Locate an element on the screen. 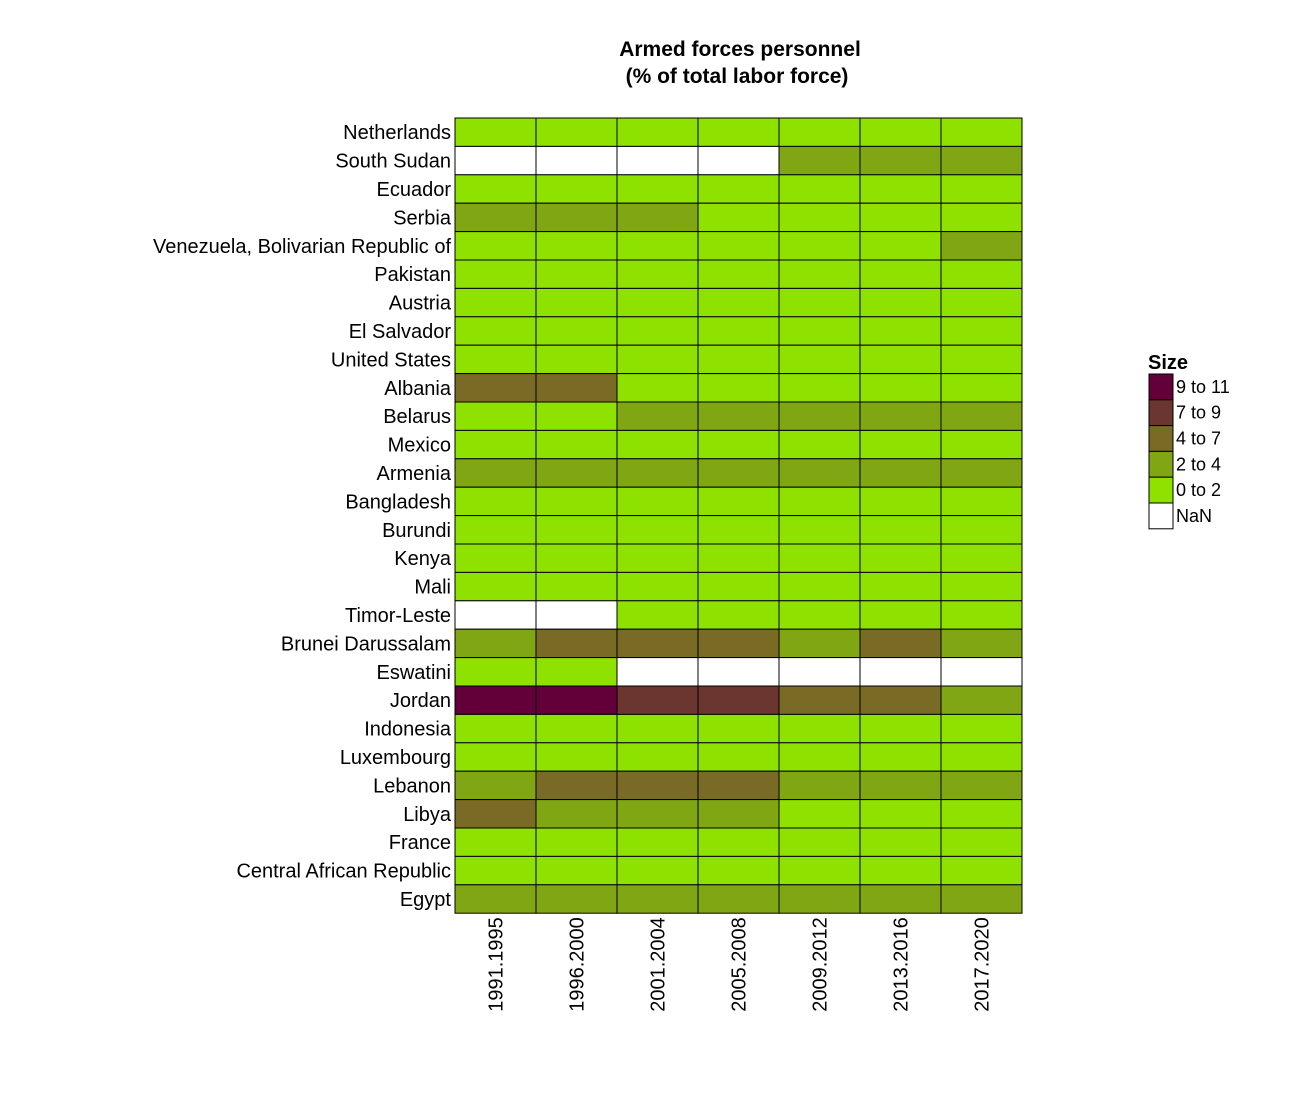 The image size is (1300, 1100). y-tick-label: United States is located at coordinates (391, 360).